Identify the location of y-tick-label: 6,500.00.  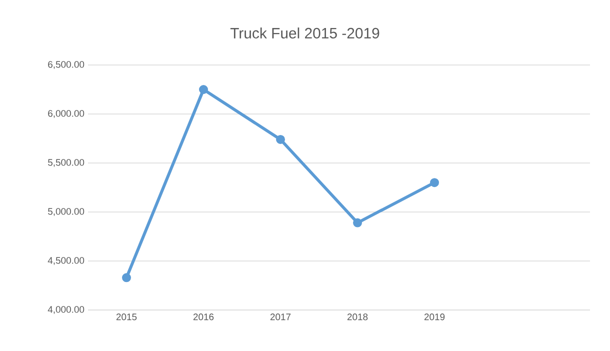
(66, 65).